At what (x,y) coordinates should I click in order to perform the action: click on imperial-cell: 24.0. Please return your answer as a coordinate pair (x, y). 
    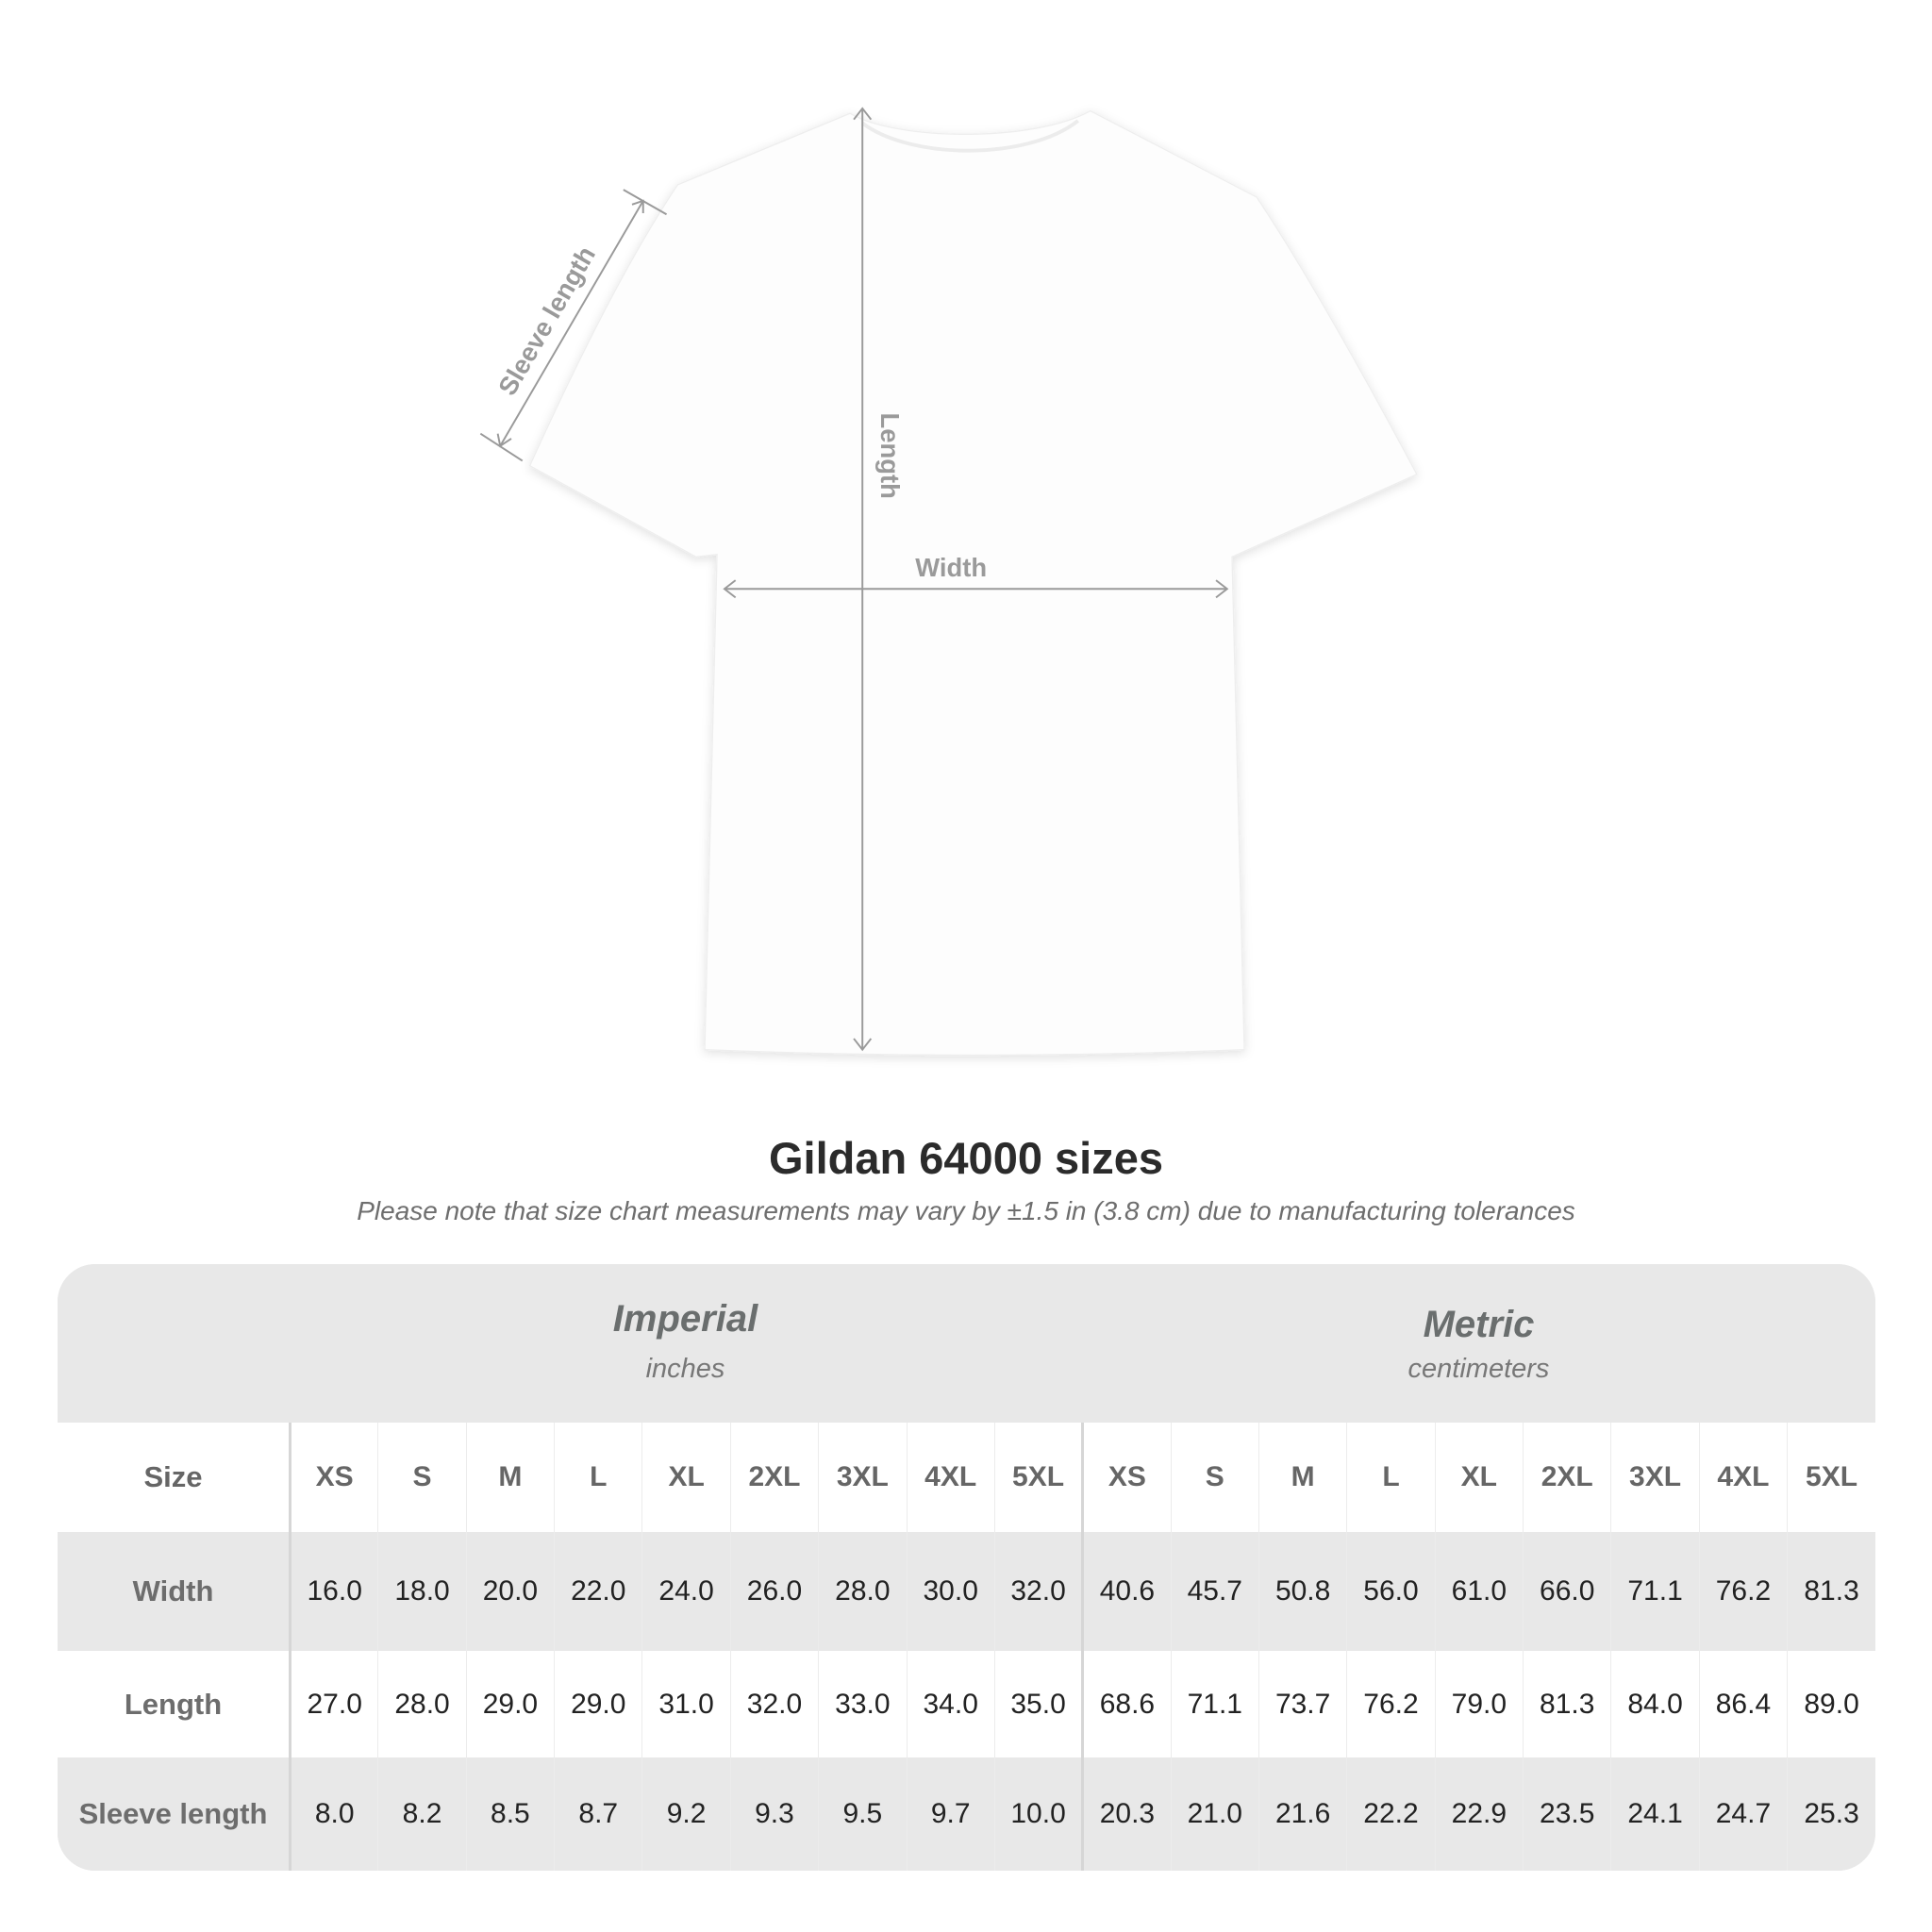
    Looking at the image, I should click on (686, 1591).